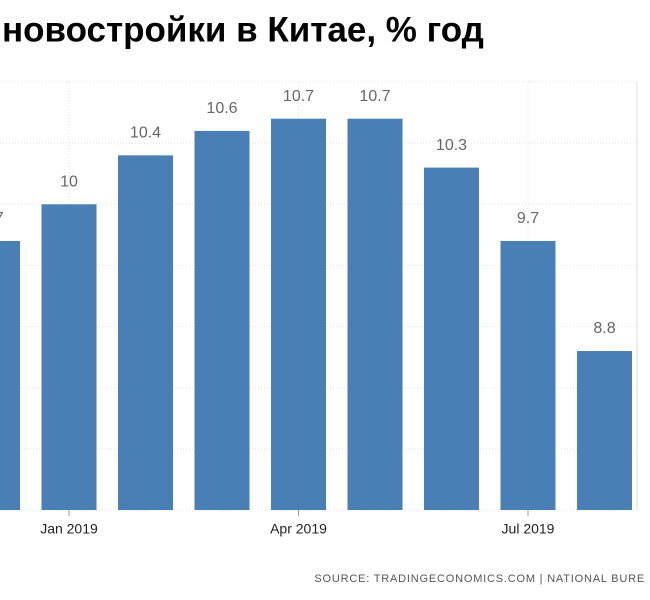 This screenshot has height=600, width=650. I want to click on value-label: 8.8, so click(604, 328).